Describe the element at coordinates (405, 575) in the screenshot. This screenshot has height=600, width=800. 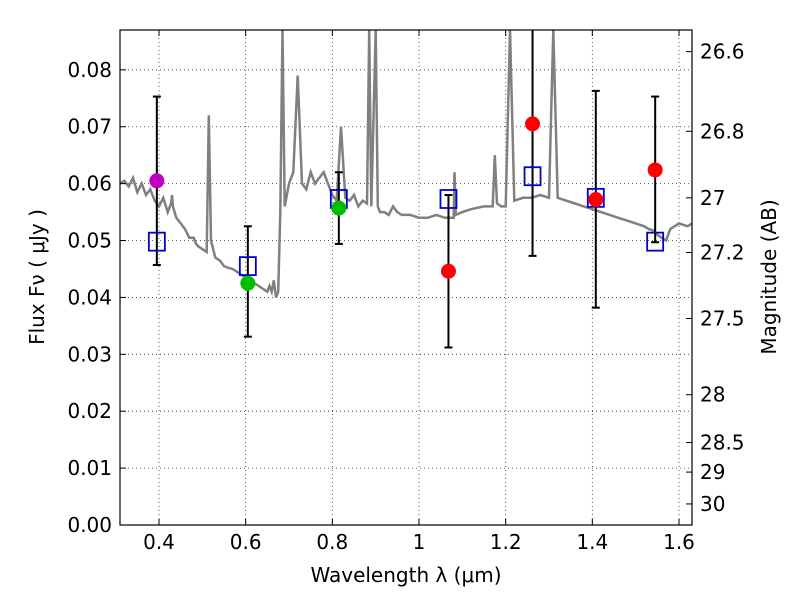
I see `x-axis-title: Wavelength λ (μm)` at that location.